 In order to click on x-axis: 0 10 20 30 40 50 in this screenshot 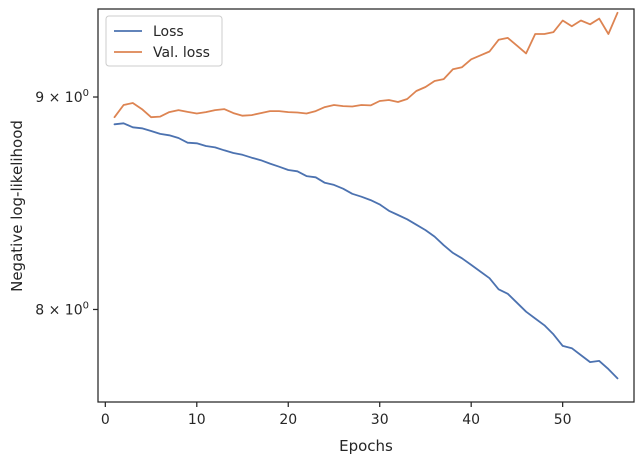, I will do `click(336, 415)`.